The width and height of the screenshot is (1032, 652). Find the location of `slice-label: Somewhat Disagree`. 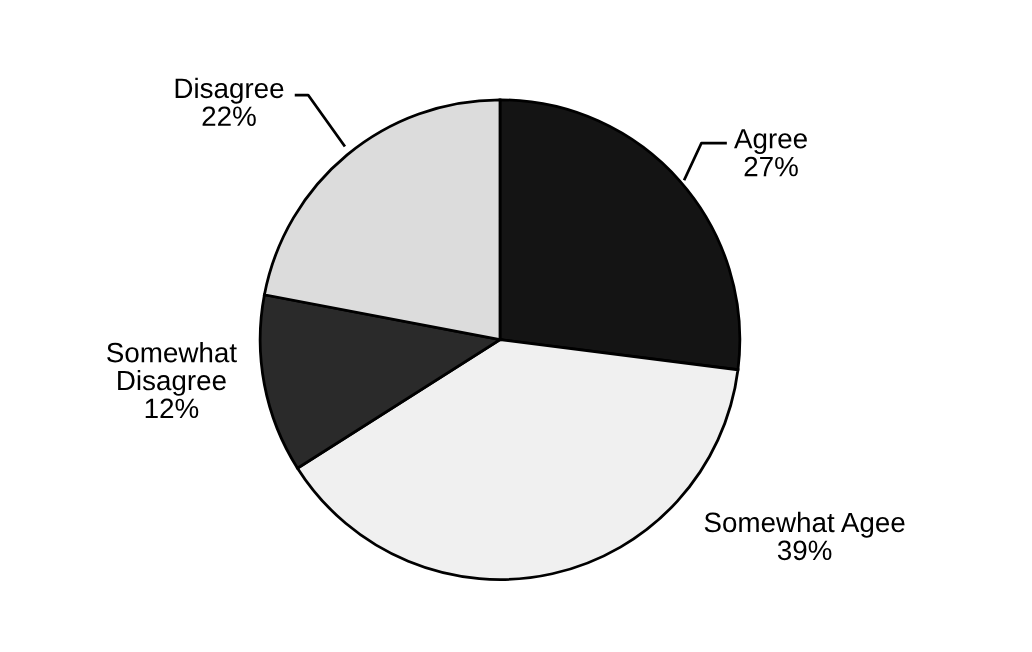

slice-label: Somewhat Disagree is located at coordinates (172, 369).